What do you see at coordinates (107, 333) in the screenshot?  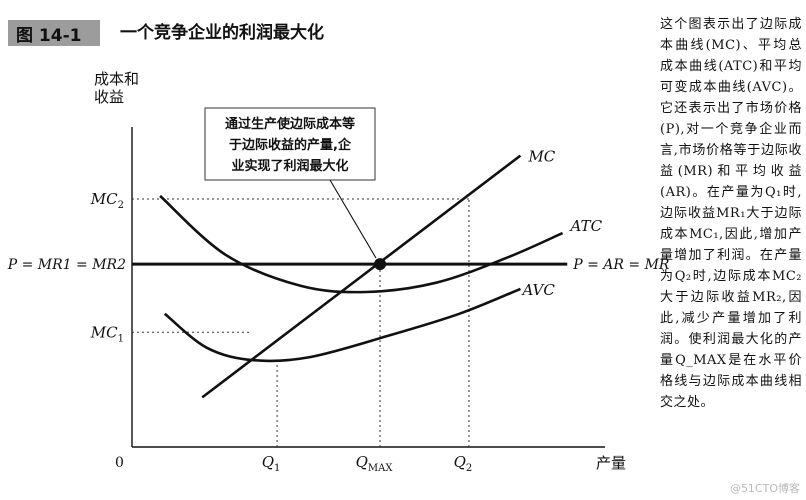 I see `y-tick-label-mc1: MC1` at bounding box center [107, 333].